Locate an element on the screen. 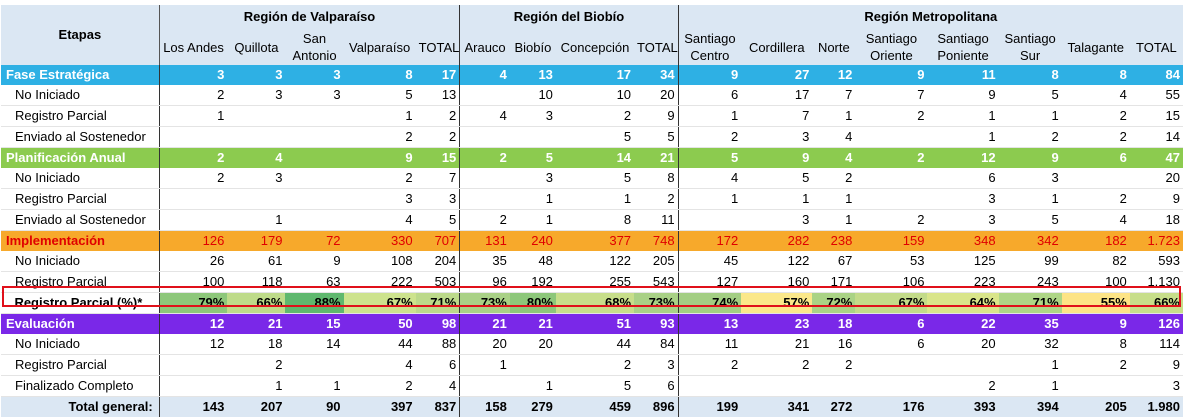  table-cell: 543 is located at coordinates (656, 282).